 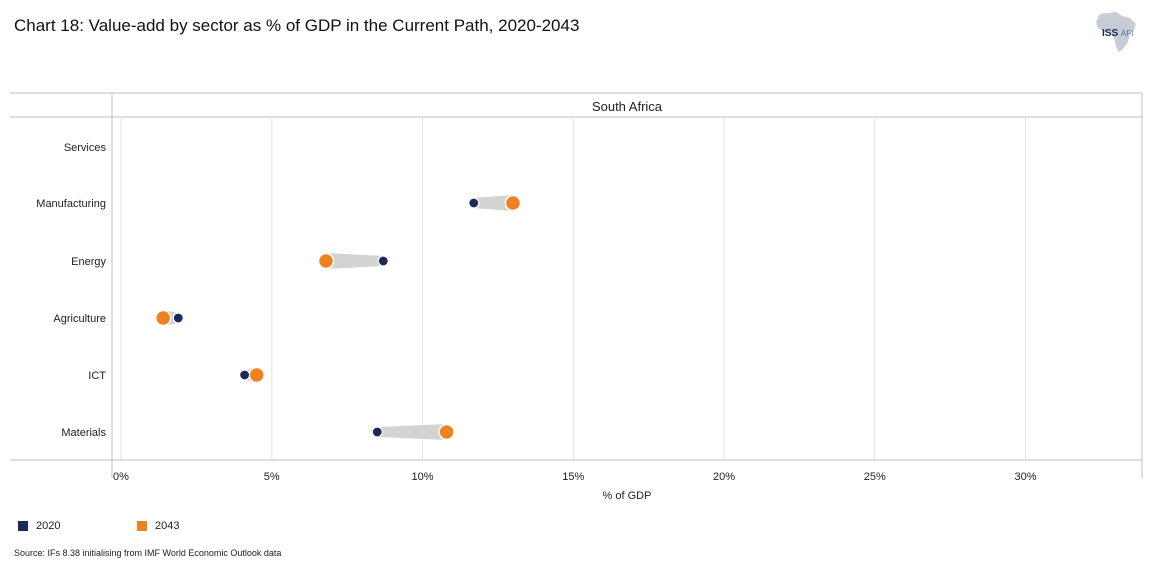 I want to click on point-2043-materials, so click(x=446, y=432).